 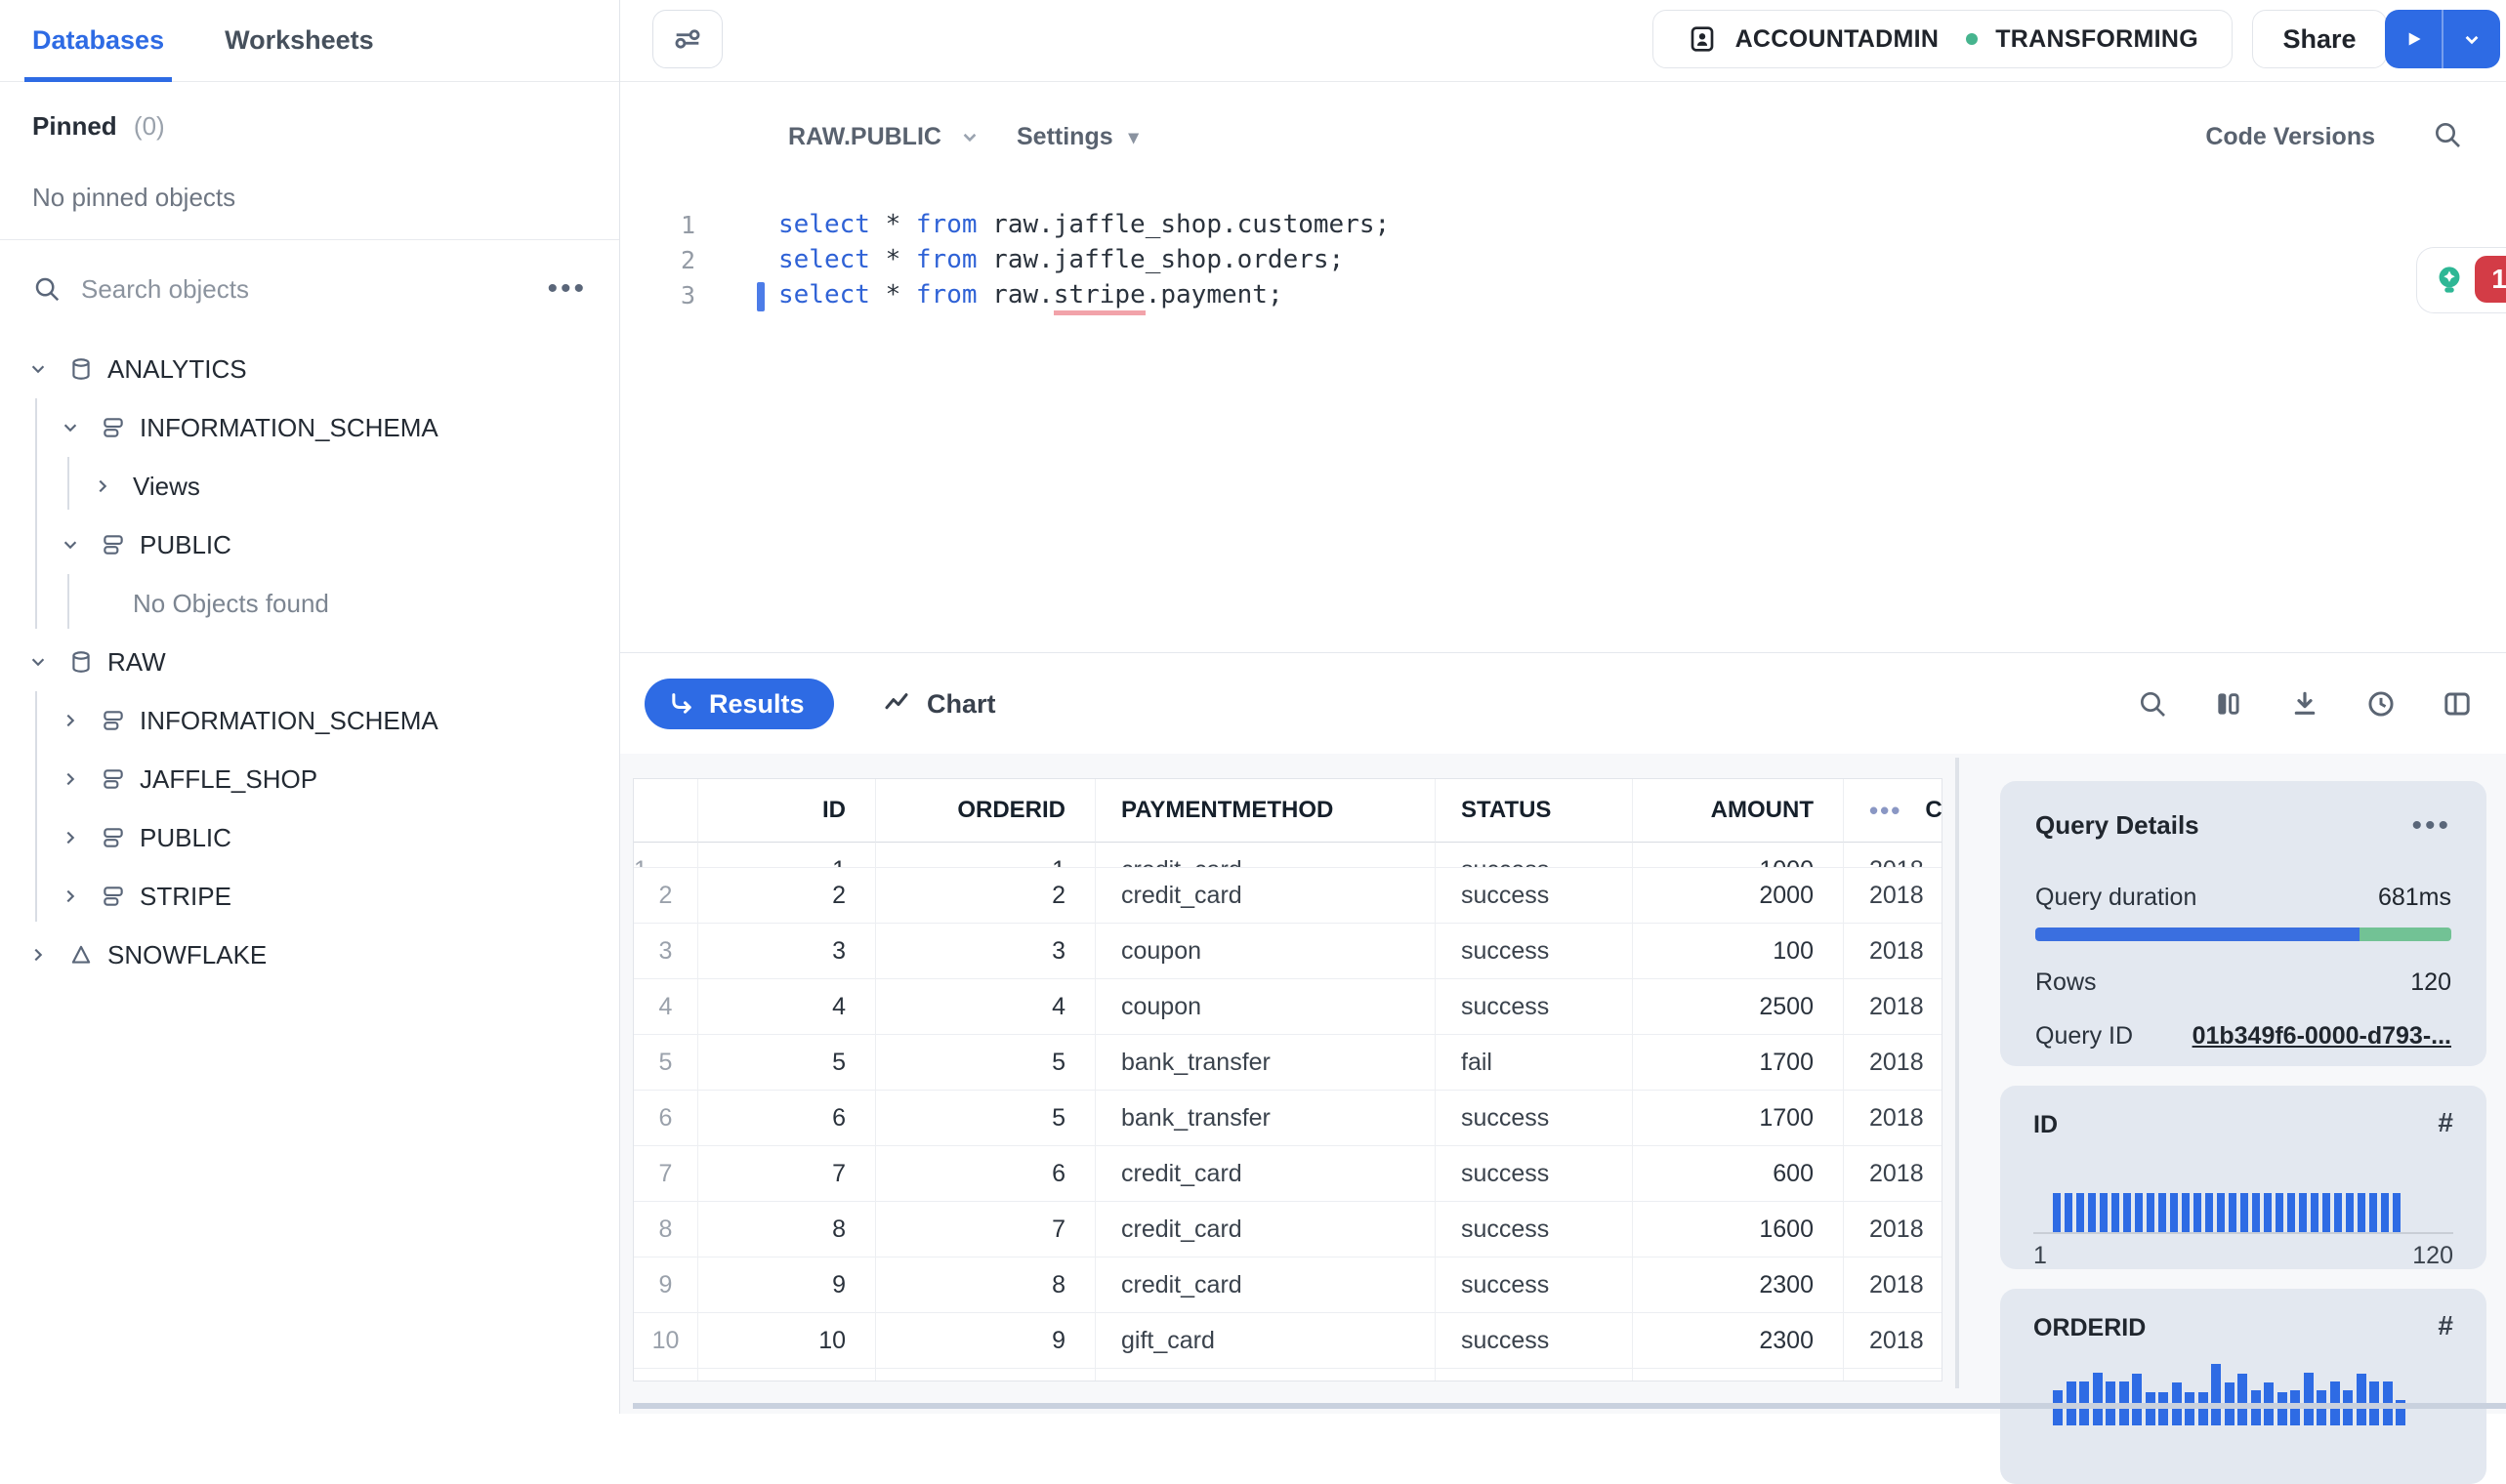 What do you see at coordinates (1738, 856) in the screenshot?
I see `table-cell: 1000` at bounding box center [1738, 856].